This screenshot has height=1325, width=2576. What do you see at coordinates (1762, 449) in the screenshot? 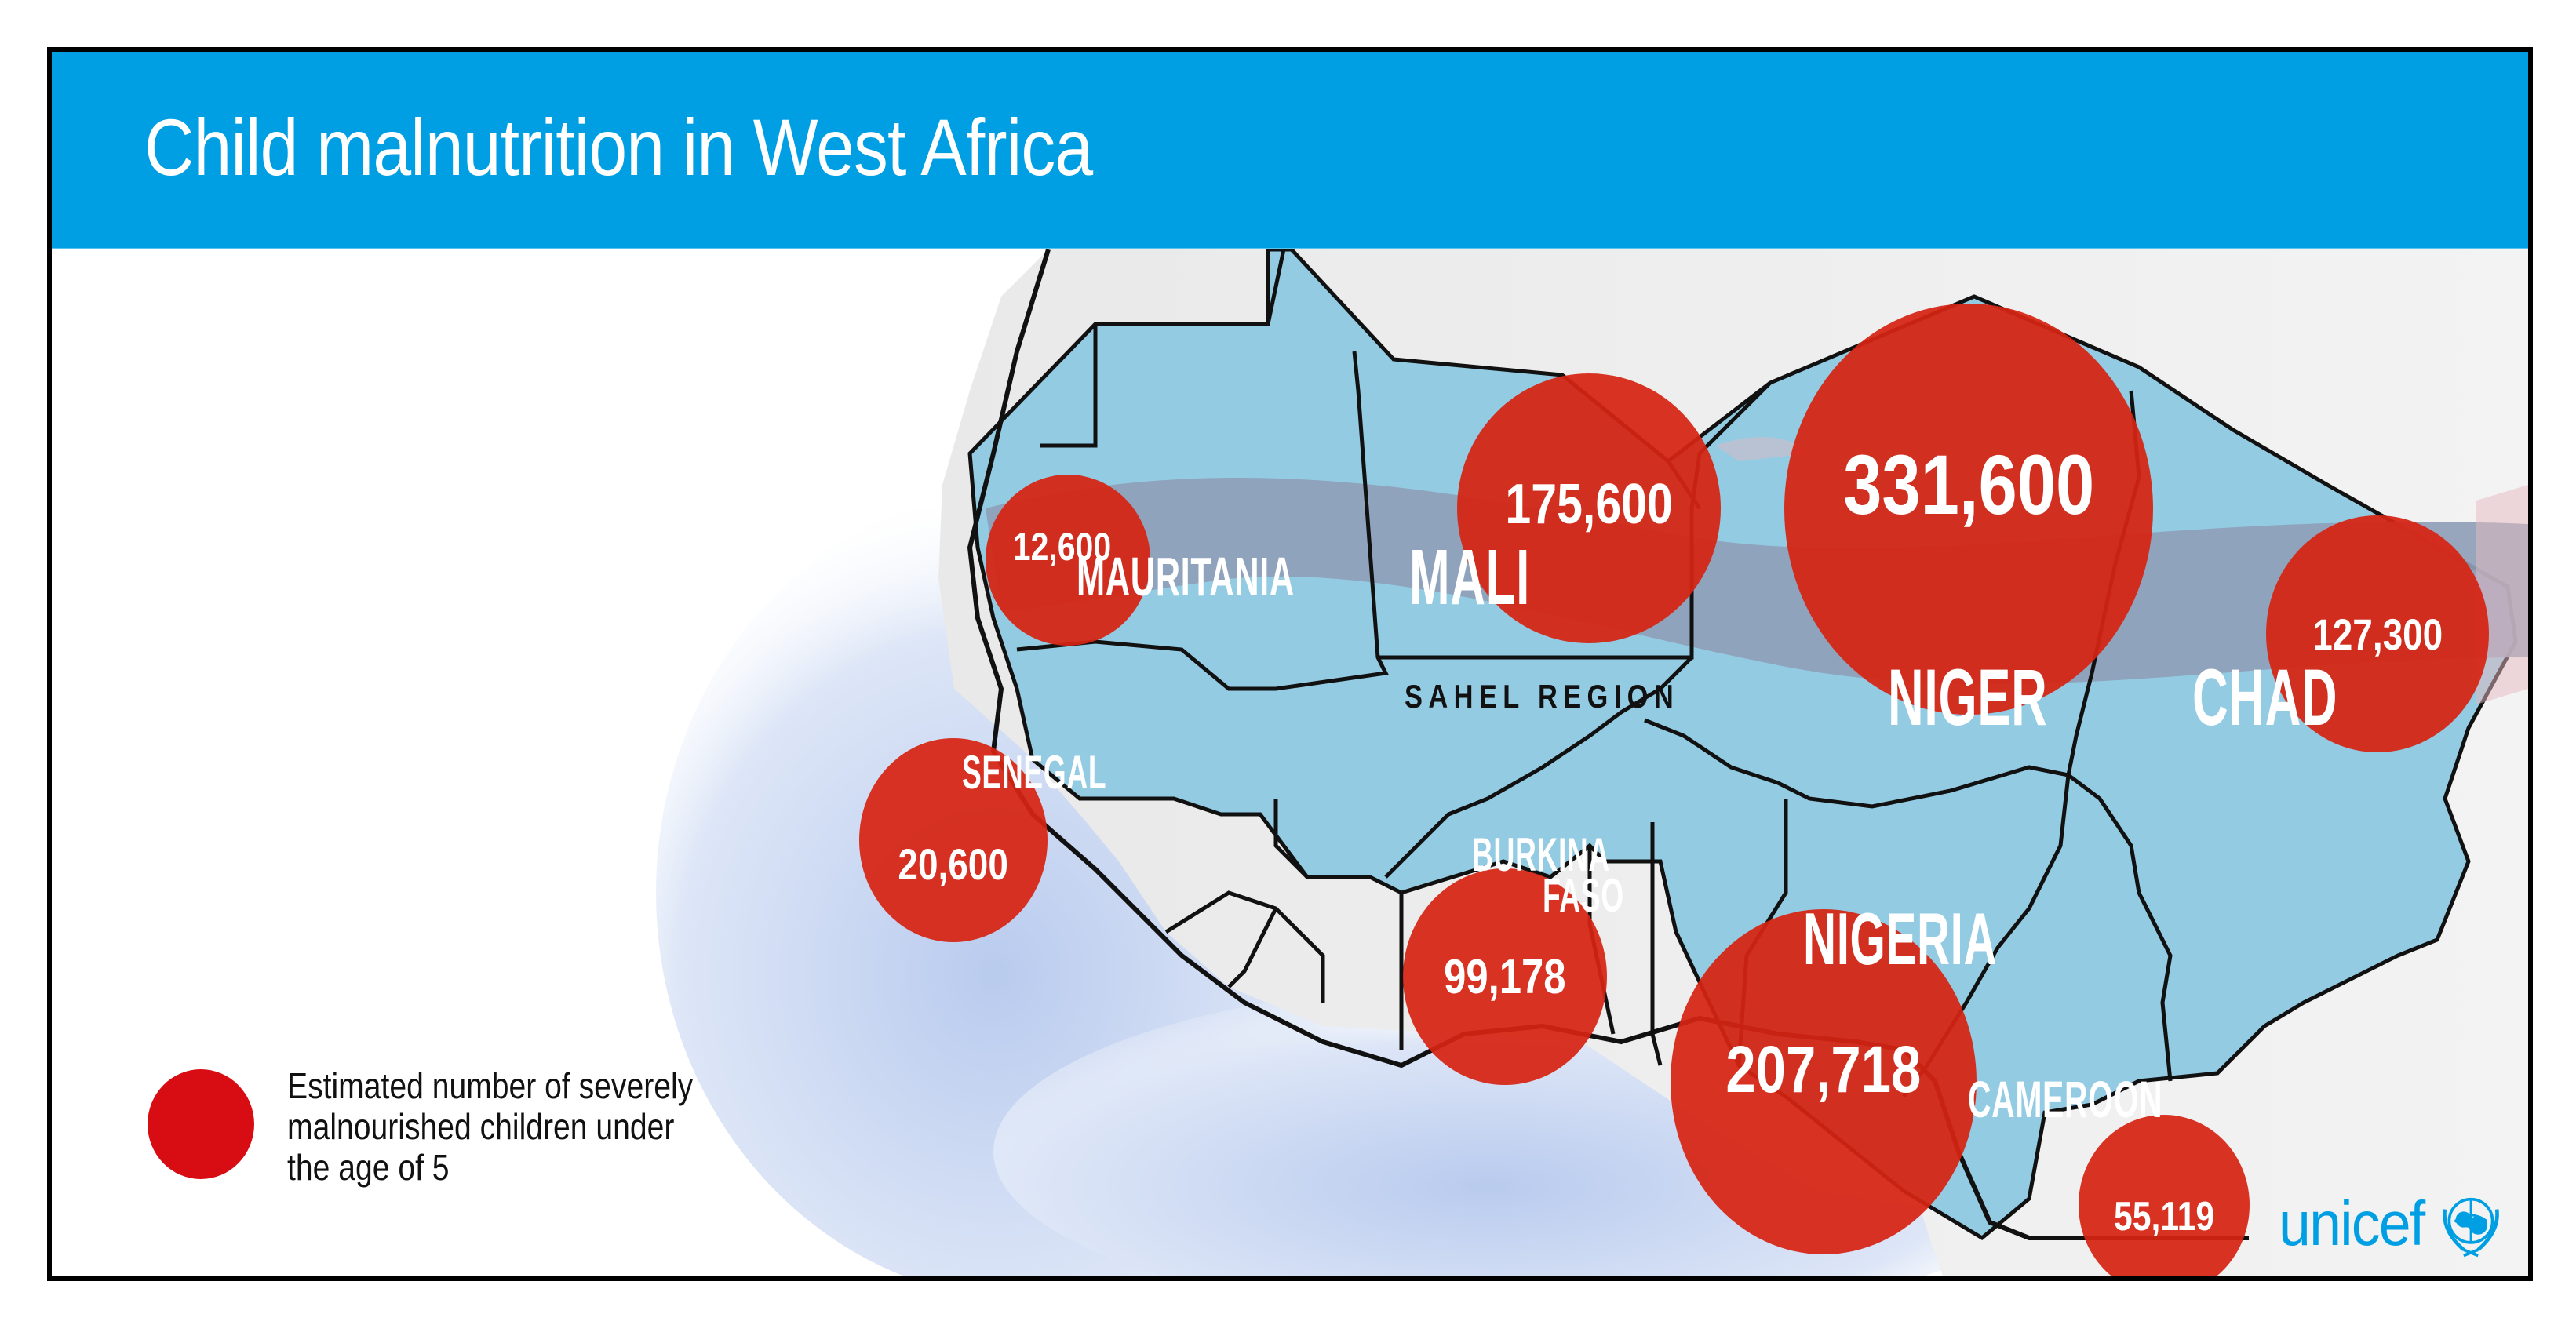
I see `north-haze` at bounding box center [1762, 449].